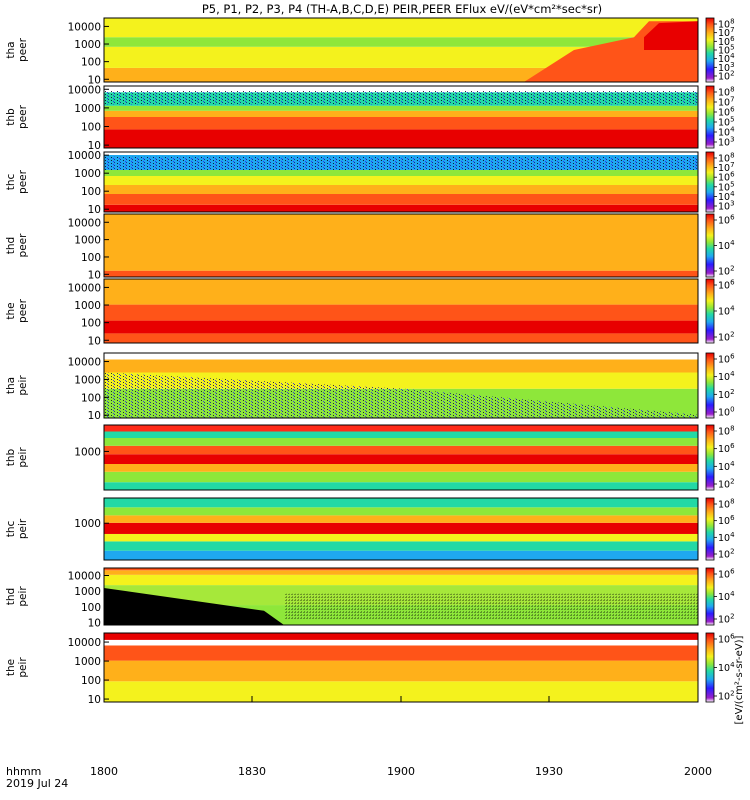  What do you see at coordinates (23, 245) in the screenshot?
I see `panel-label-product: peer` at bounding box center [23, 245].